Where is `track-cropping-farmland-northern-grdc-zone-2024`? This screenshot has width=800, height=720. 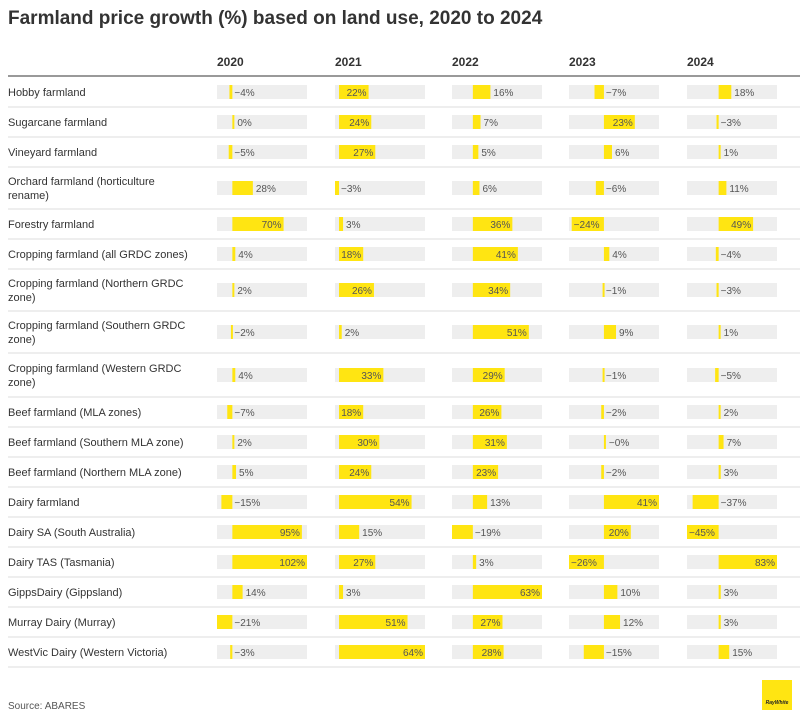 track-cropping-farmland-northern-grdc-zone-2024 is located at coordinates (732, 290).